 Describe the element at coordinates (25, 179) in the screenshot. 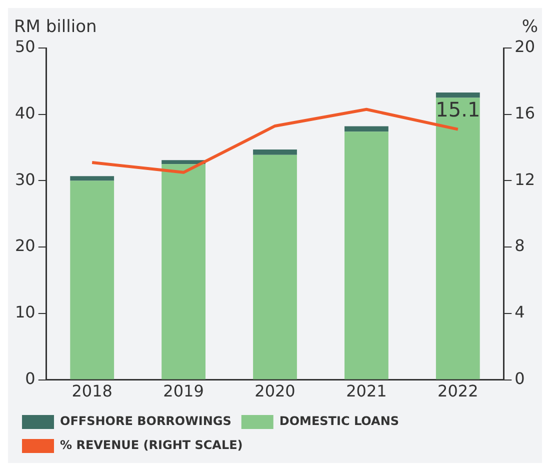

I see `y-tick-label: 30` at that location.